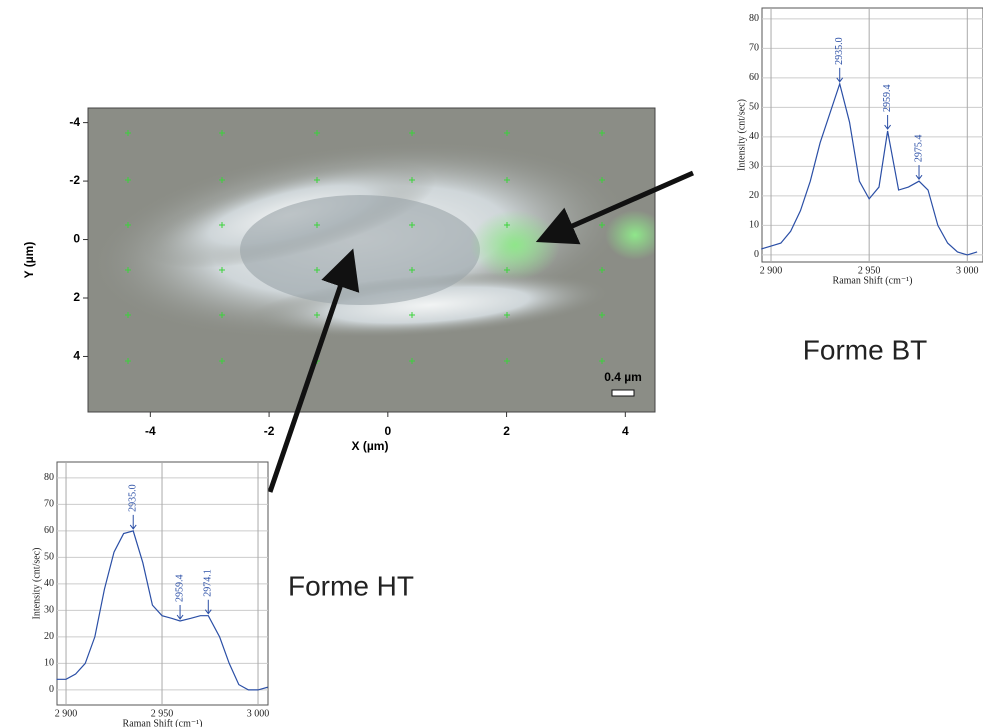  I want to click on caption: Forme HT, so click(351, 585).